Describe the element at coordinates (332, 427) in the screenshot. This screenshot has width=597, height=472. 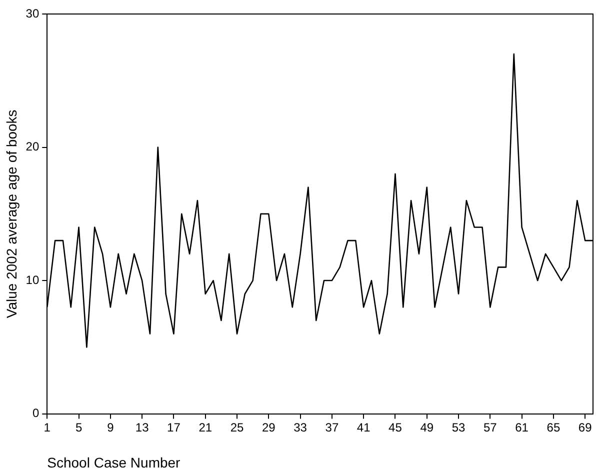
I see `x-tick-label: 37` at that location.